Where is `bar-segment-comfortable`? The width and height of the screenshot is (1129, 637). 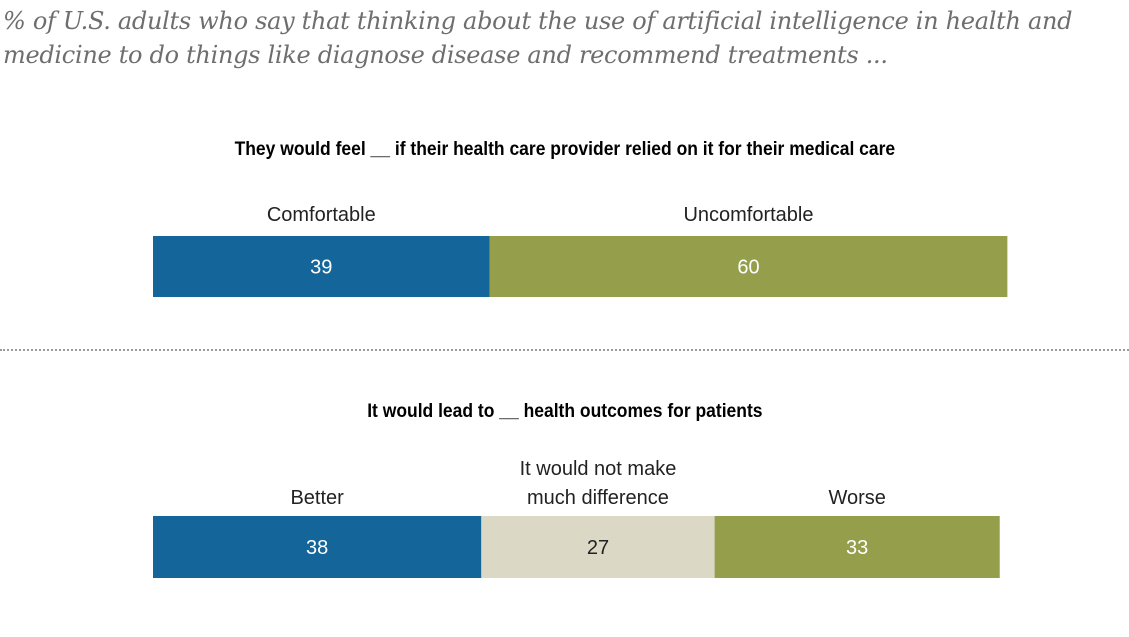 bar-segment-comfortable is located at coordinates (321, 266).